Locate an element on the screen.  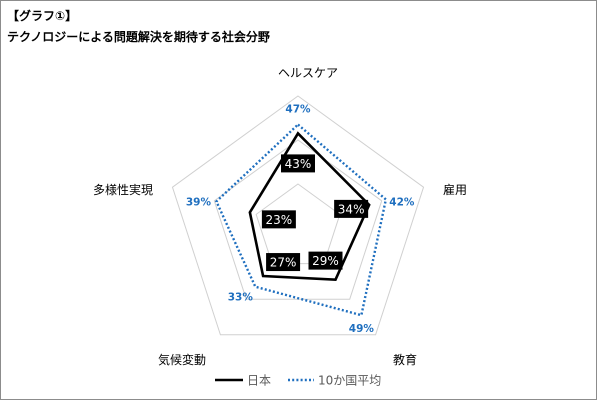
category-label: 教育 is located at coordinates (405, 359).